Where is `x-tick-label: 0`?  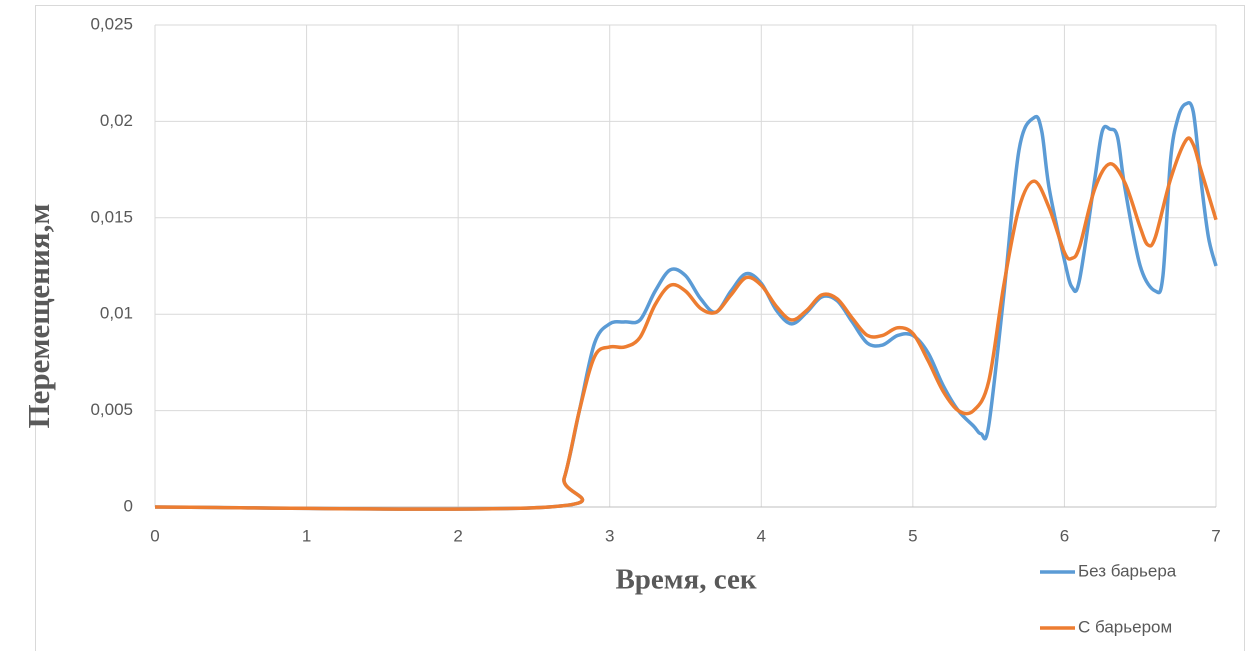
x-tick-label: 0 is located at coordinates (154, 535).